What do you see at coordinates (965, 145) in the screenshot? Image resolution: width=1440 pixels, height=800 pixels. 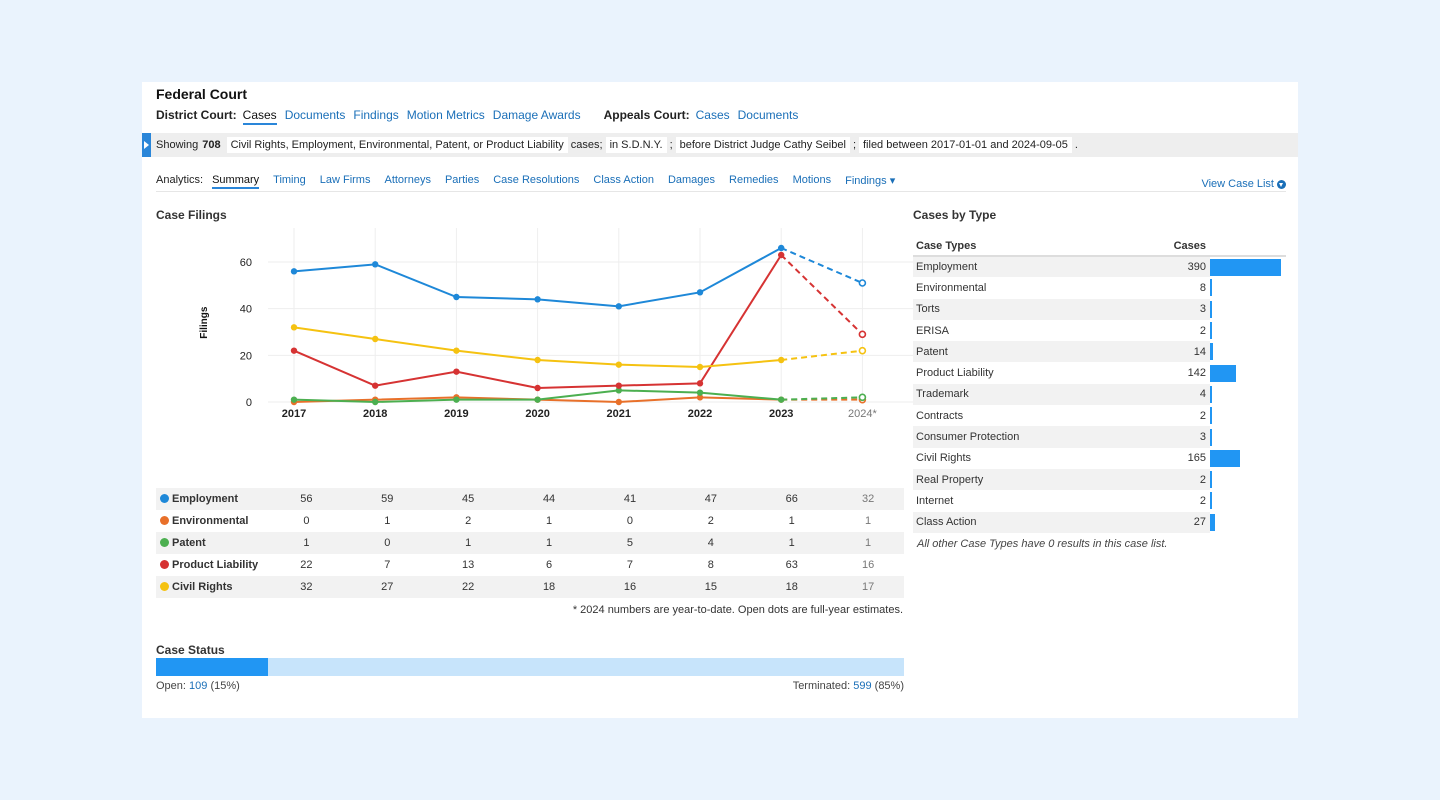 I see `filter-dates-chip: filed between 2017-01-01 and 2024-09-05` at bounding box center [965, 145].